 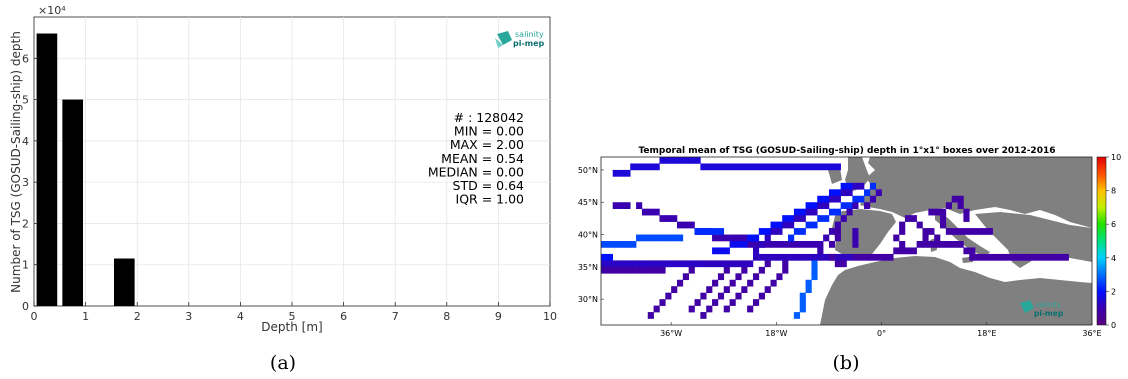 I want to click on land-iberia, so click(x=864, y=233).